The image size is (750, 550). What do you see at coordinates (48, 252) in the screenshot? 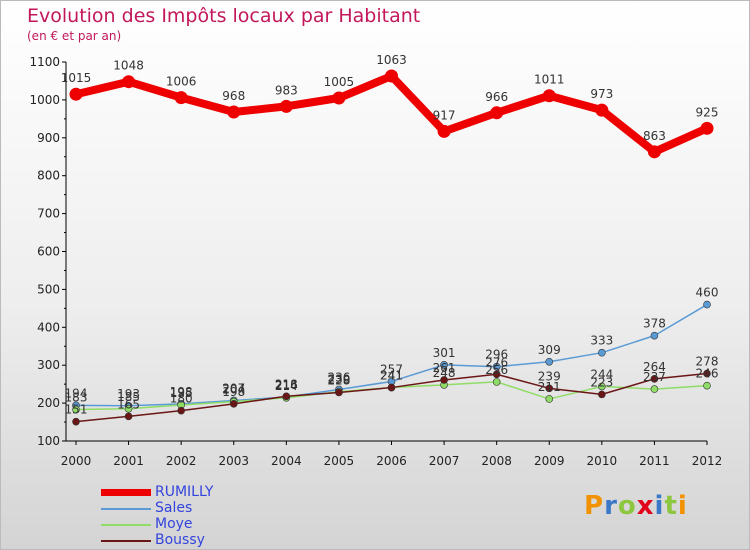
I see `y-tick-label: 600` at bounding box center [48, 252].